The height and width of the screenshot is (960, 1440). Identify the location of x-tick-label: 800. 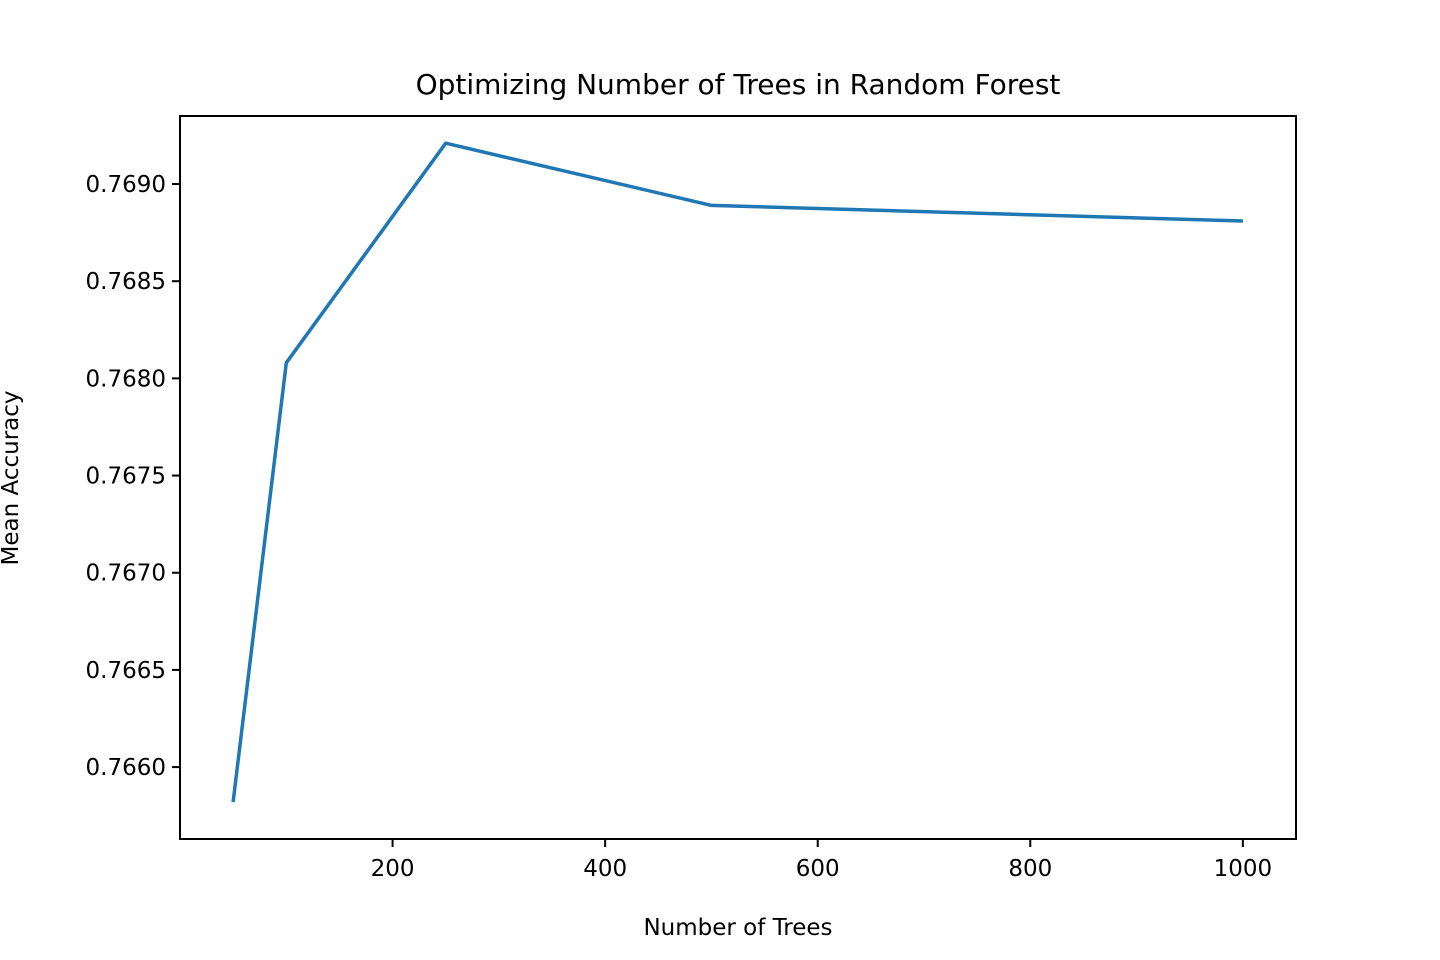
(1030, 869).